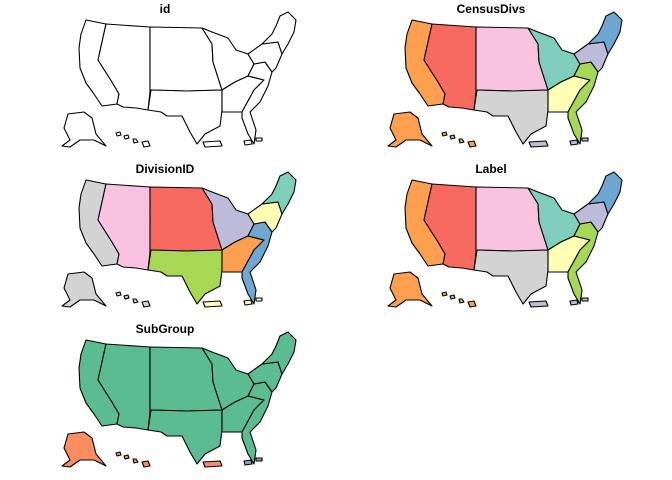  What do you see at coordinates (165, 9) in the screenshot?
I see `panel-title: id` at bounding box center [165, 9].